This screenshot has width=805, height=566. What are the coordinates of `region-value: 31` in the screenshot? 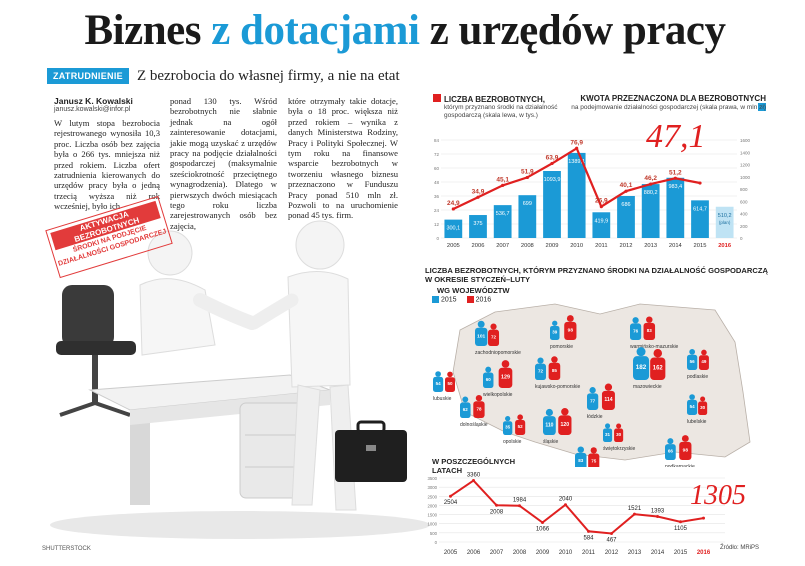 It's located at (608, 434).